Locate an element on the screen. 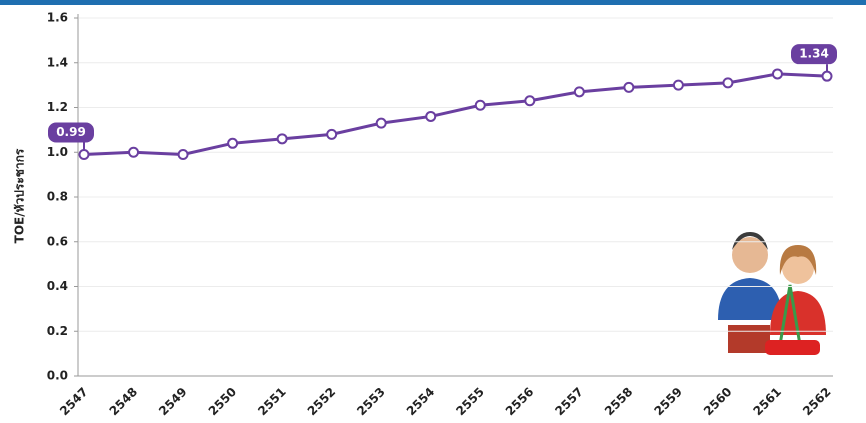 The height and width of the screenshot is (423, 866). y-tick-label: 1.4 is located at coordinates (57, 62).